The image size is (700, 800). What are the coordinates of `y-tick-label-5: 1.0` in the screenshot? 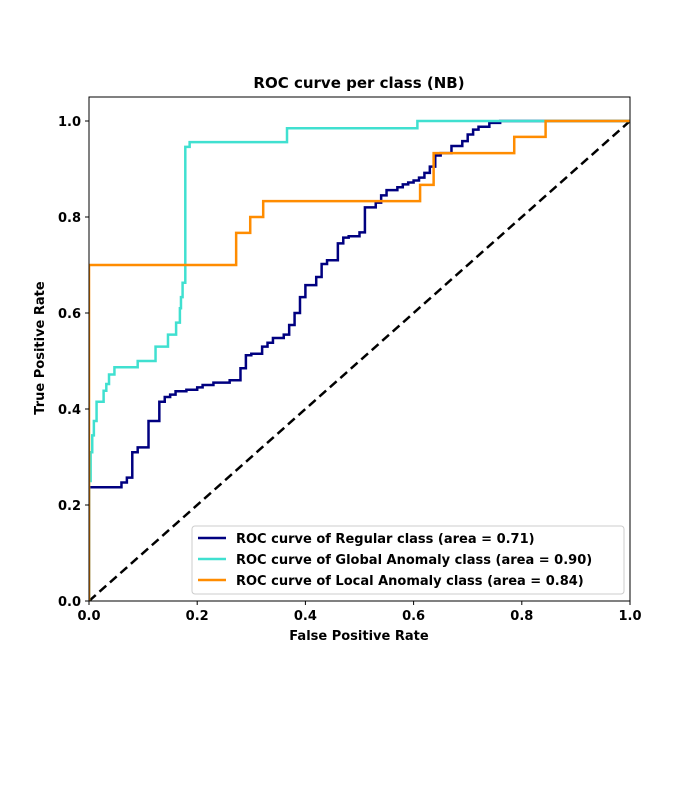 It's located at (69, 122).